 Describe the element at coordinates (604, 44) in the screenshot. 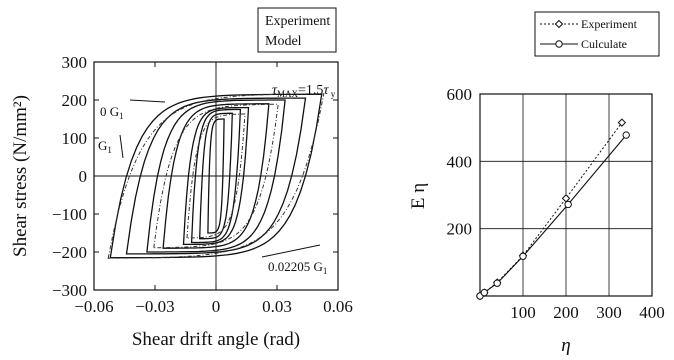

I see `right-legend-label-culculate: Culculate` at that location.